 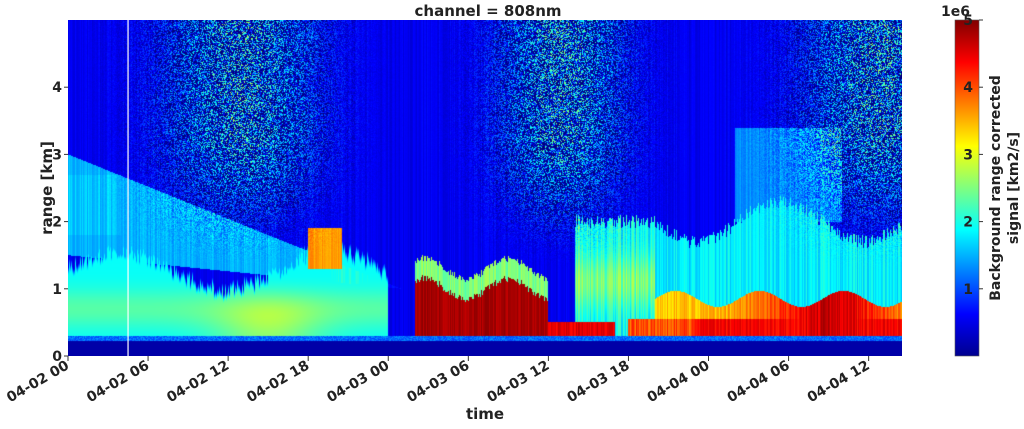 I want to click on x-tick-label: 04-03 12, so click(x=519, y=382).